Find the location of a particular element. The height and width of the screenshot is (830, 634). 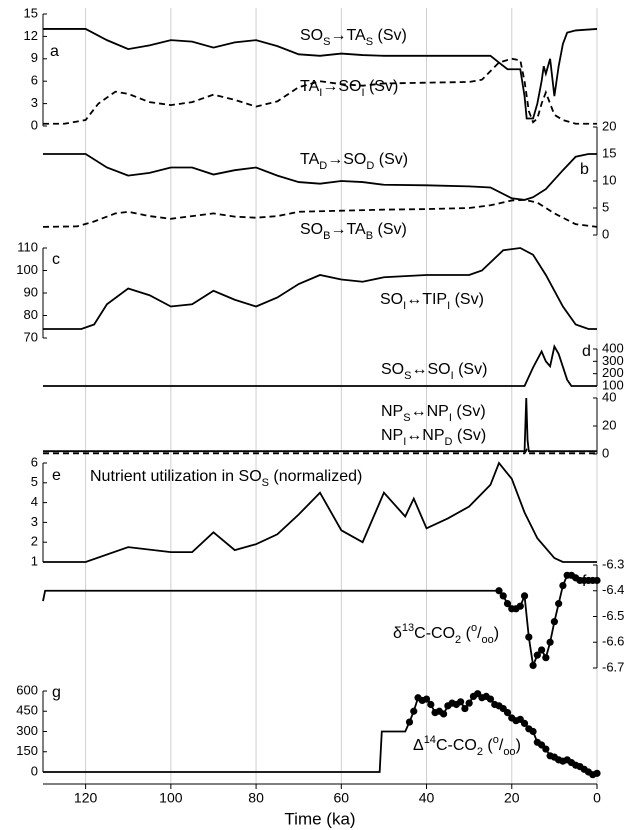

label-part: ( is located at coordinates (488, 745).